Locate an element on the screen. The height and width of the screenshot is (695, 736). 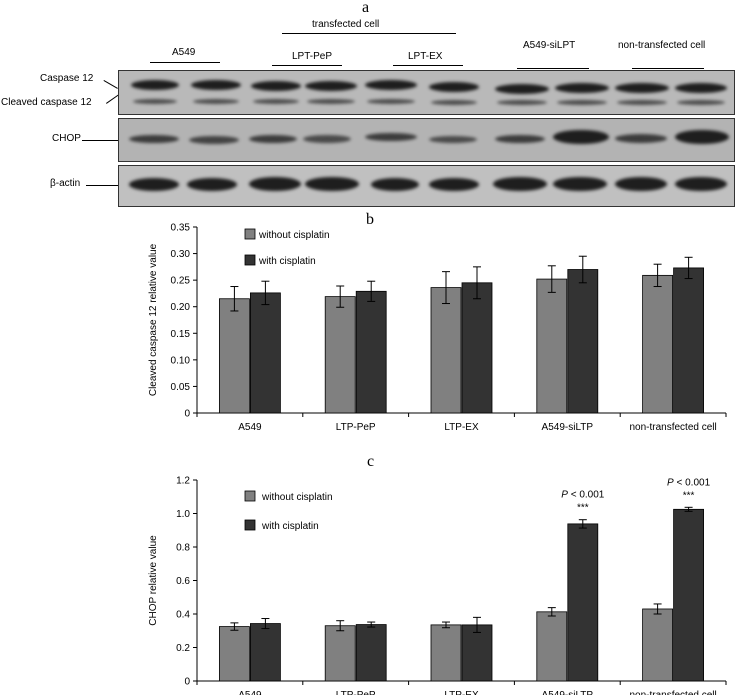
chart-b-y-tick-label: 0.05 is located at coordinates (181, 387).